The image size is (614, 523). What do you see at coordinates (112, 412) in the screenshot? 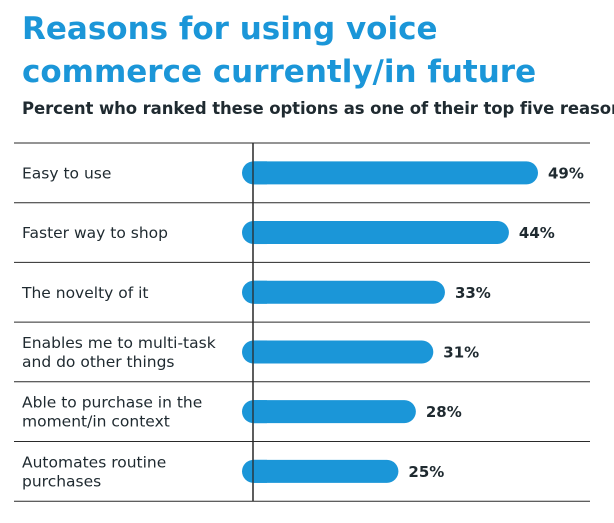
I see `category-label: Able to purchase in the moment/in context` at bounding box center [112, 412].